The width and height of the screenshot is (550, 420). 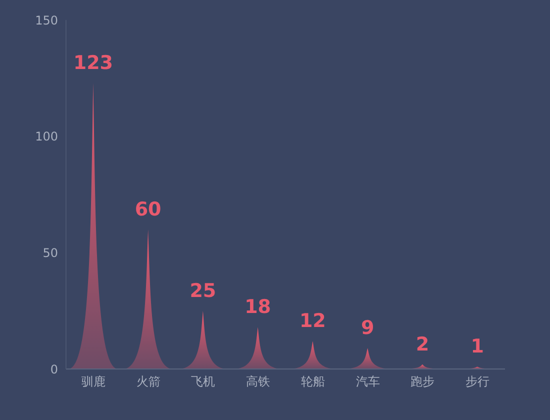 I want to click on x-tick-label: 步行, so click(x=478, y=381).